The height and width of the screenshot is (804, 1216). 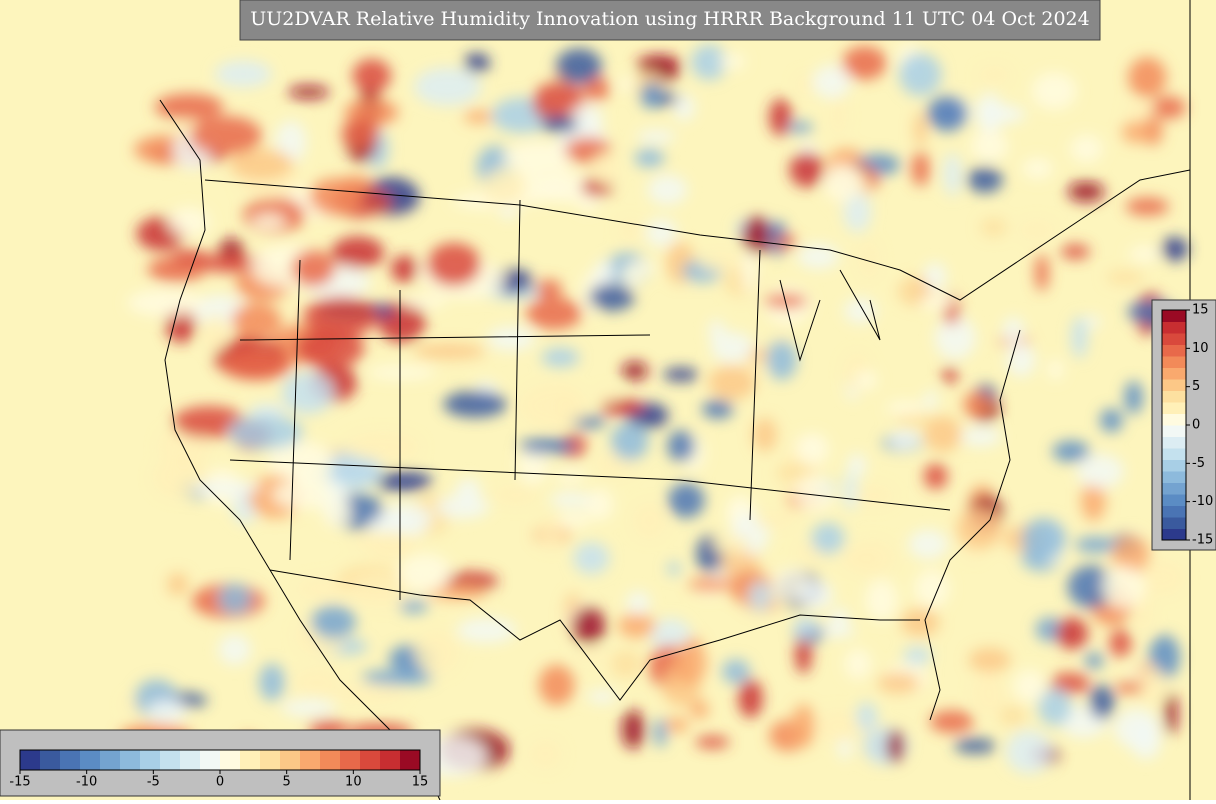 What do you see at coordinates (594, 635) in the screenshot?
I see `gulf-coast` at bounding box center [594, 635].